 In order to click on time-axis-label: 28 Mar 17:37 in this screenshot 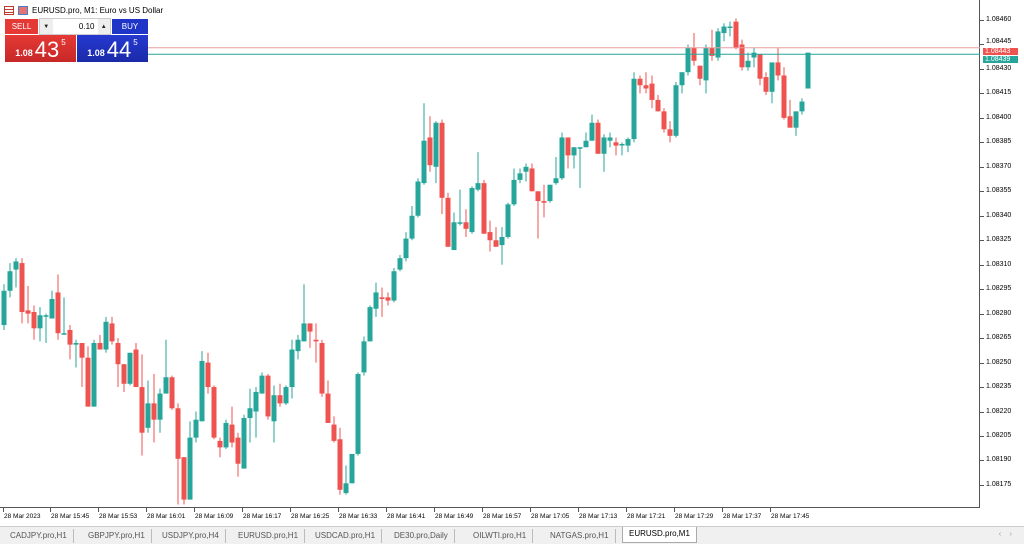, I will do `click(742, 516)`.